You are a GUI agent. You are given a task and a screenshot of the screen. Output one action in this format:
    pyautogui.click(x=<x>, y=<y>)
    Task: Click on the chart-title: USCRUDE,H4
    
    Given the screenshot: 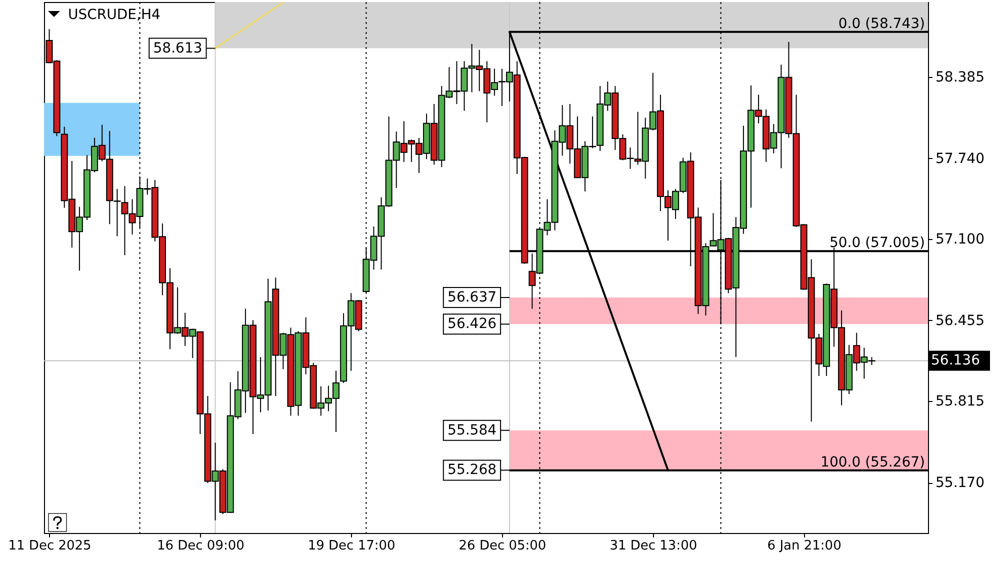 What is the action you would take?
    pyautogui.click(x=114, y=15)
    